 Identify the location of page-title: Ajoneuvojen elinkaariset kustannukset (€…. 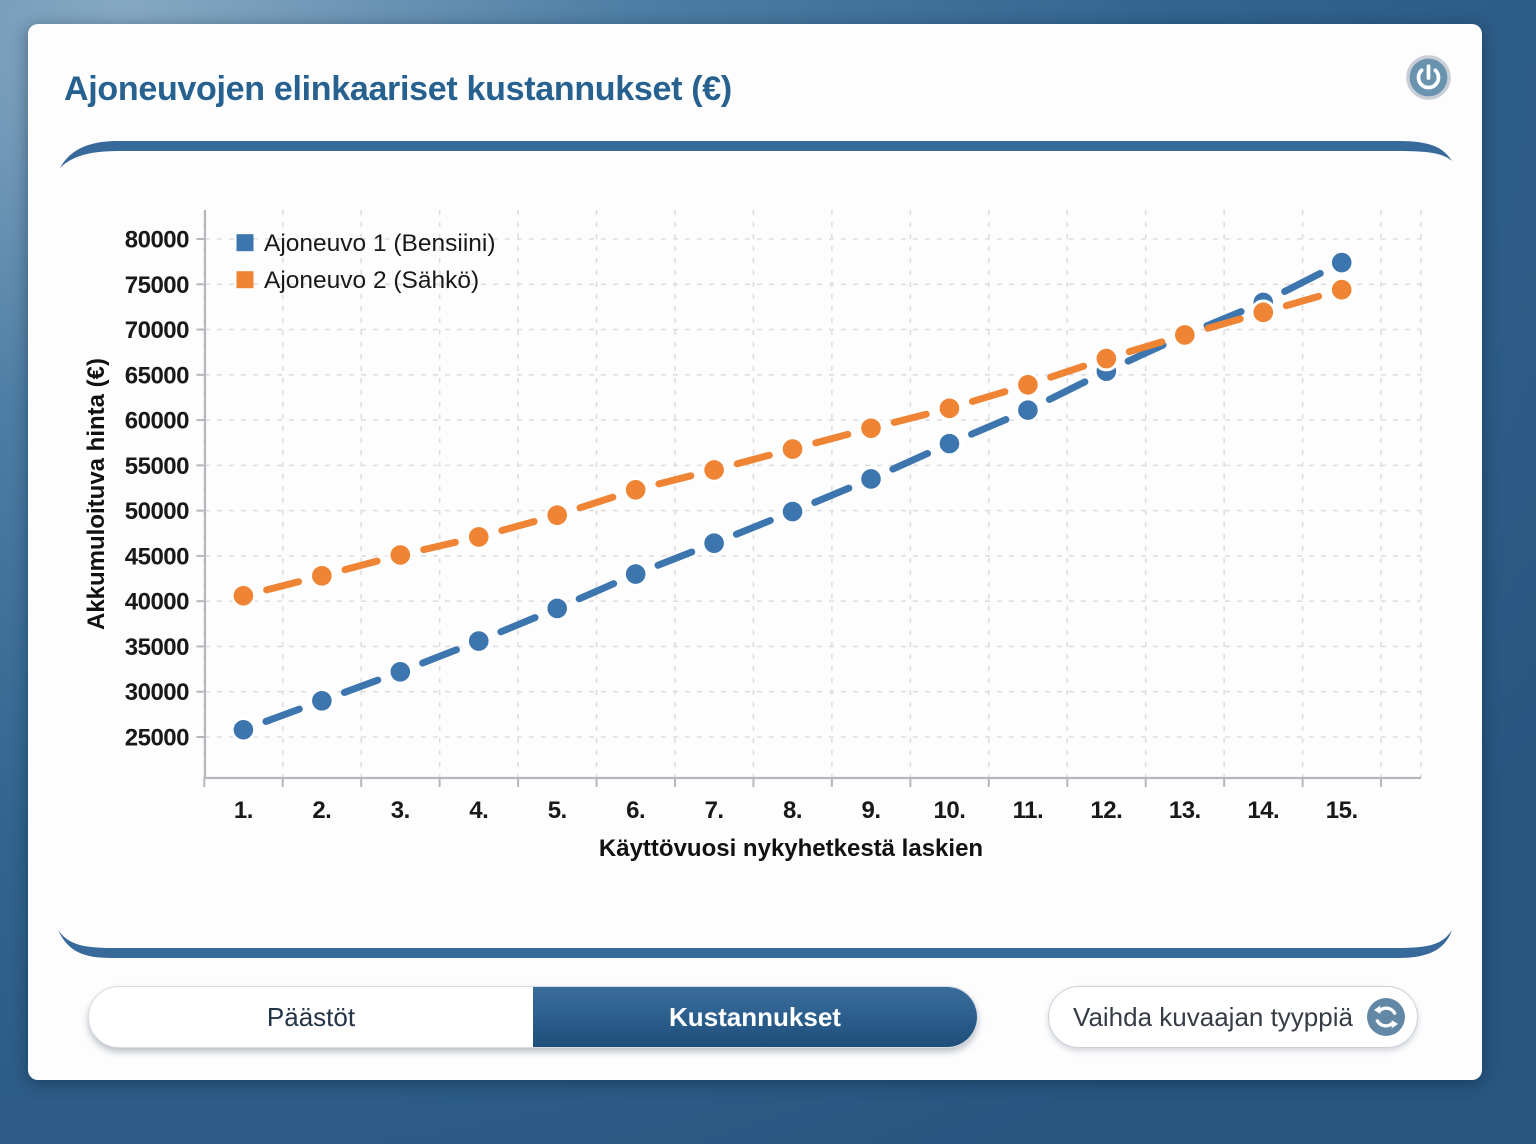
(398, 89).